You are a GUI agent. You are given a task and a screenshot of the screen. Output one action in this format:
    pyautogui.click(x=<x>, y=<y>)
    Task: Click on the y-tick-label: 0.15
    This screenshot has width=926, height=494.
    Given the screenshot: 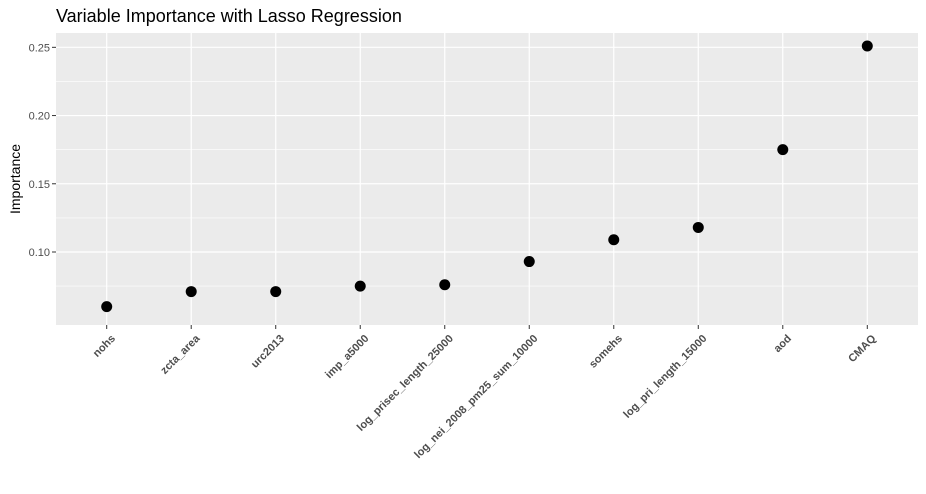 What is the action you would take?
    pyautogui.click(x=39, y=185)
    